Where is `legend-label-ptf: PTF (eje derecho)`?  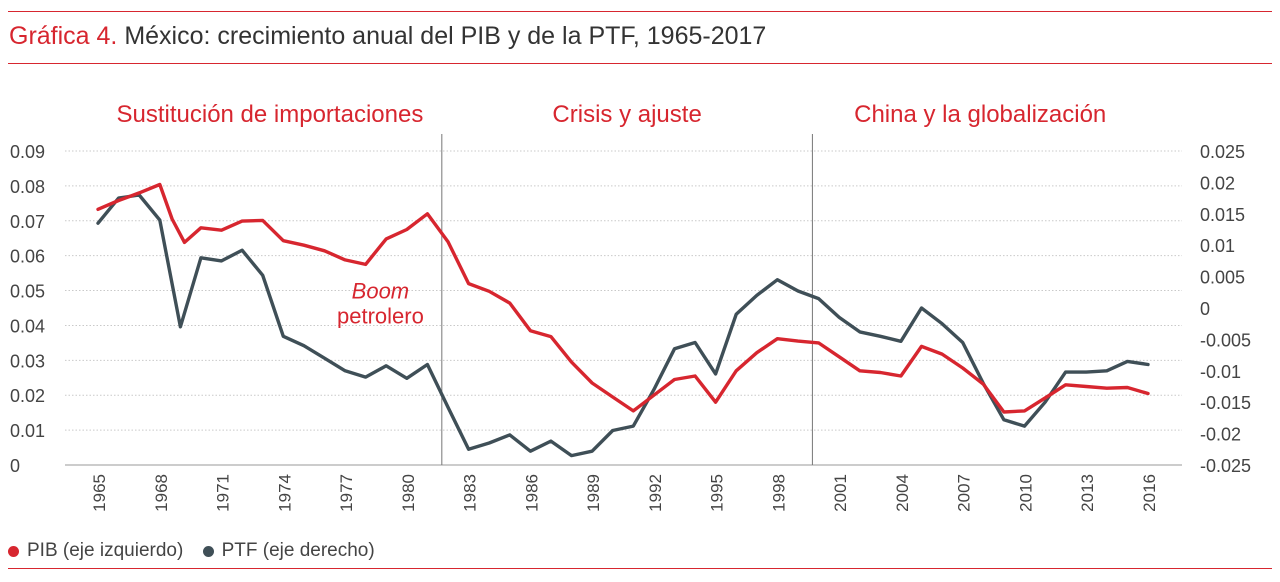 legend-label-ptf: PTF (eje derecho) is located at coordinates (298, 550).